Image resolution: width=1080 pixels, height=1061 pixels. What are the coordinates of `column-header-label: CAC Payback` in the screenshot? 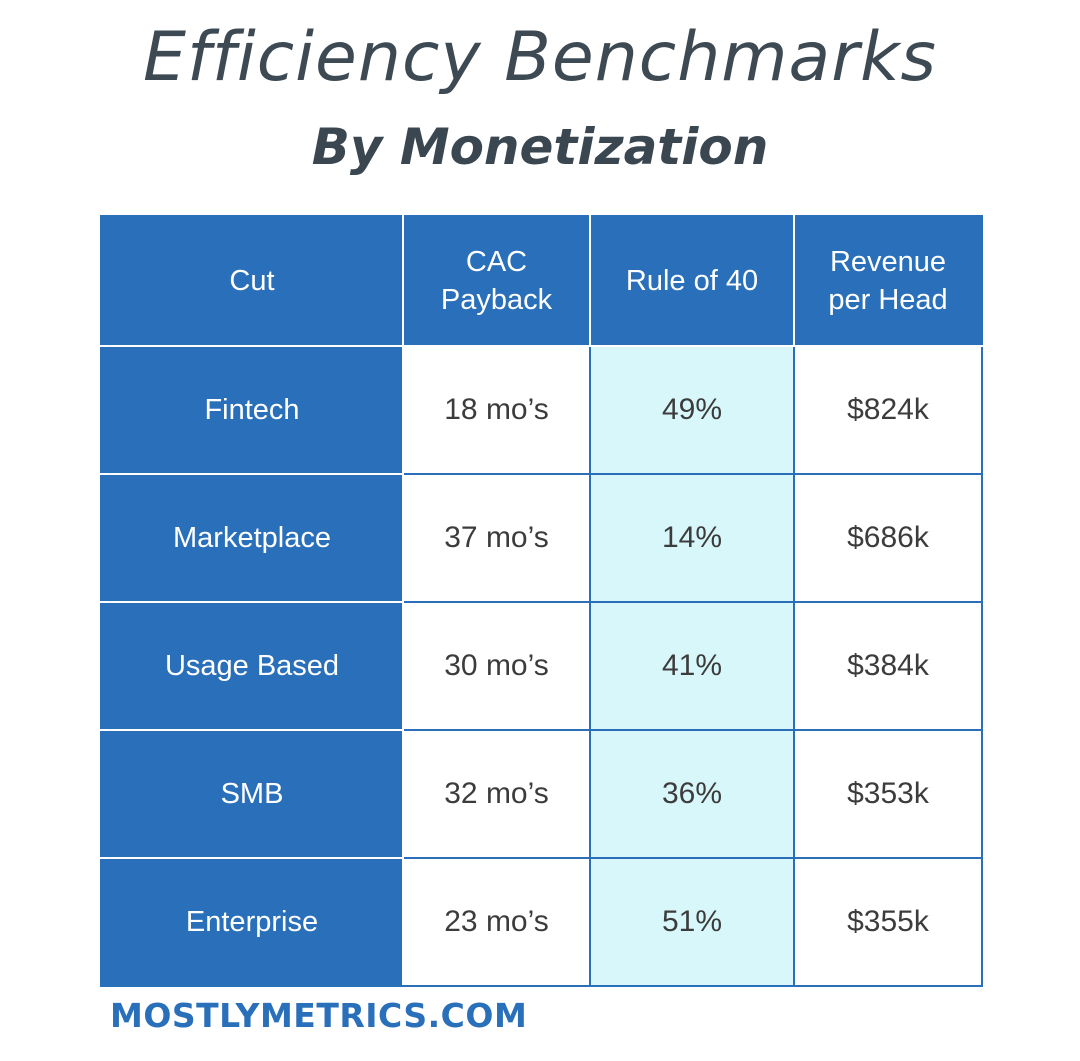 It's located at (496, 281).